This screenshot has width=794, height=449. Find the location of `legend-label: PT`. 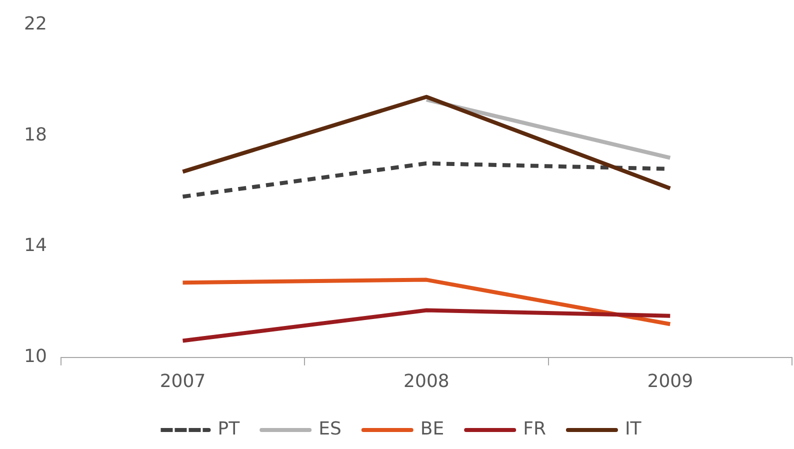

legend-label: PT is located at coordinates (229, 429).